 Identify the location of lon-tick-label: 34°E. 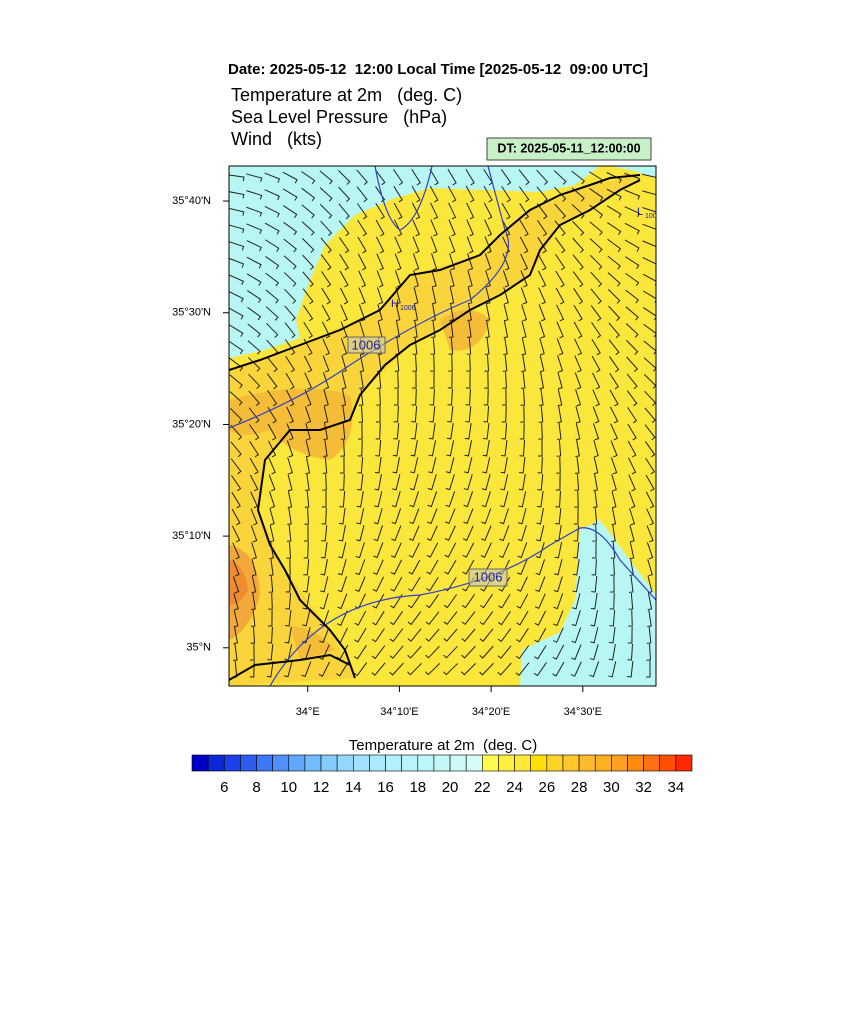
(308, 712).